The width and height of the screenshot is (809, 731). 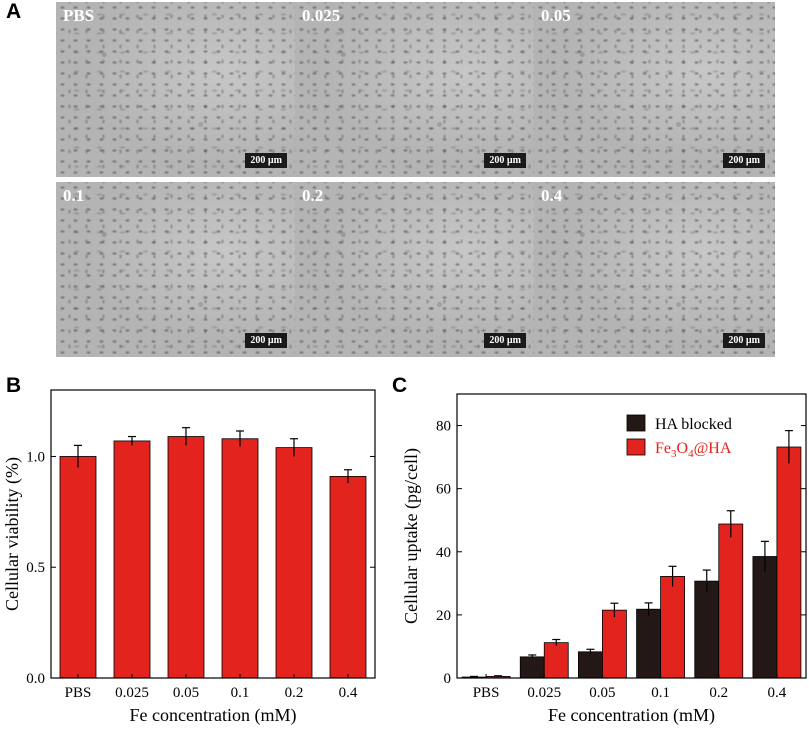 I want to click on legend-swatch-ha-blocked, so click(x=636, y=423).